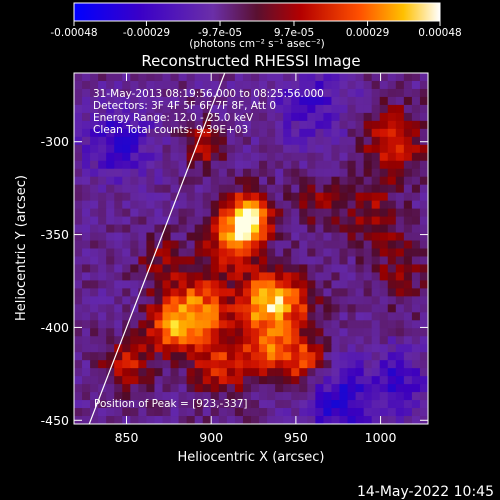  Describe the element at coordinates (170, 130) in the screenshot. I see `annotation-clean-counts: Clean Total counts: 9.39E+03` at that location.